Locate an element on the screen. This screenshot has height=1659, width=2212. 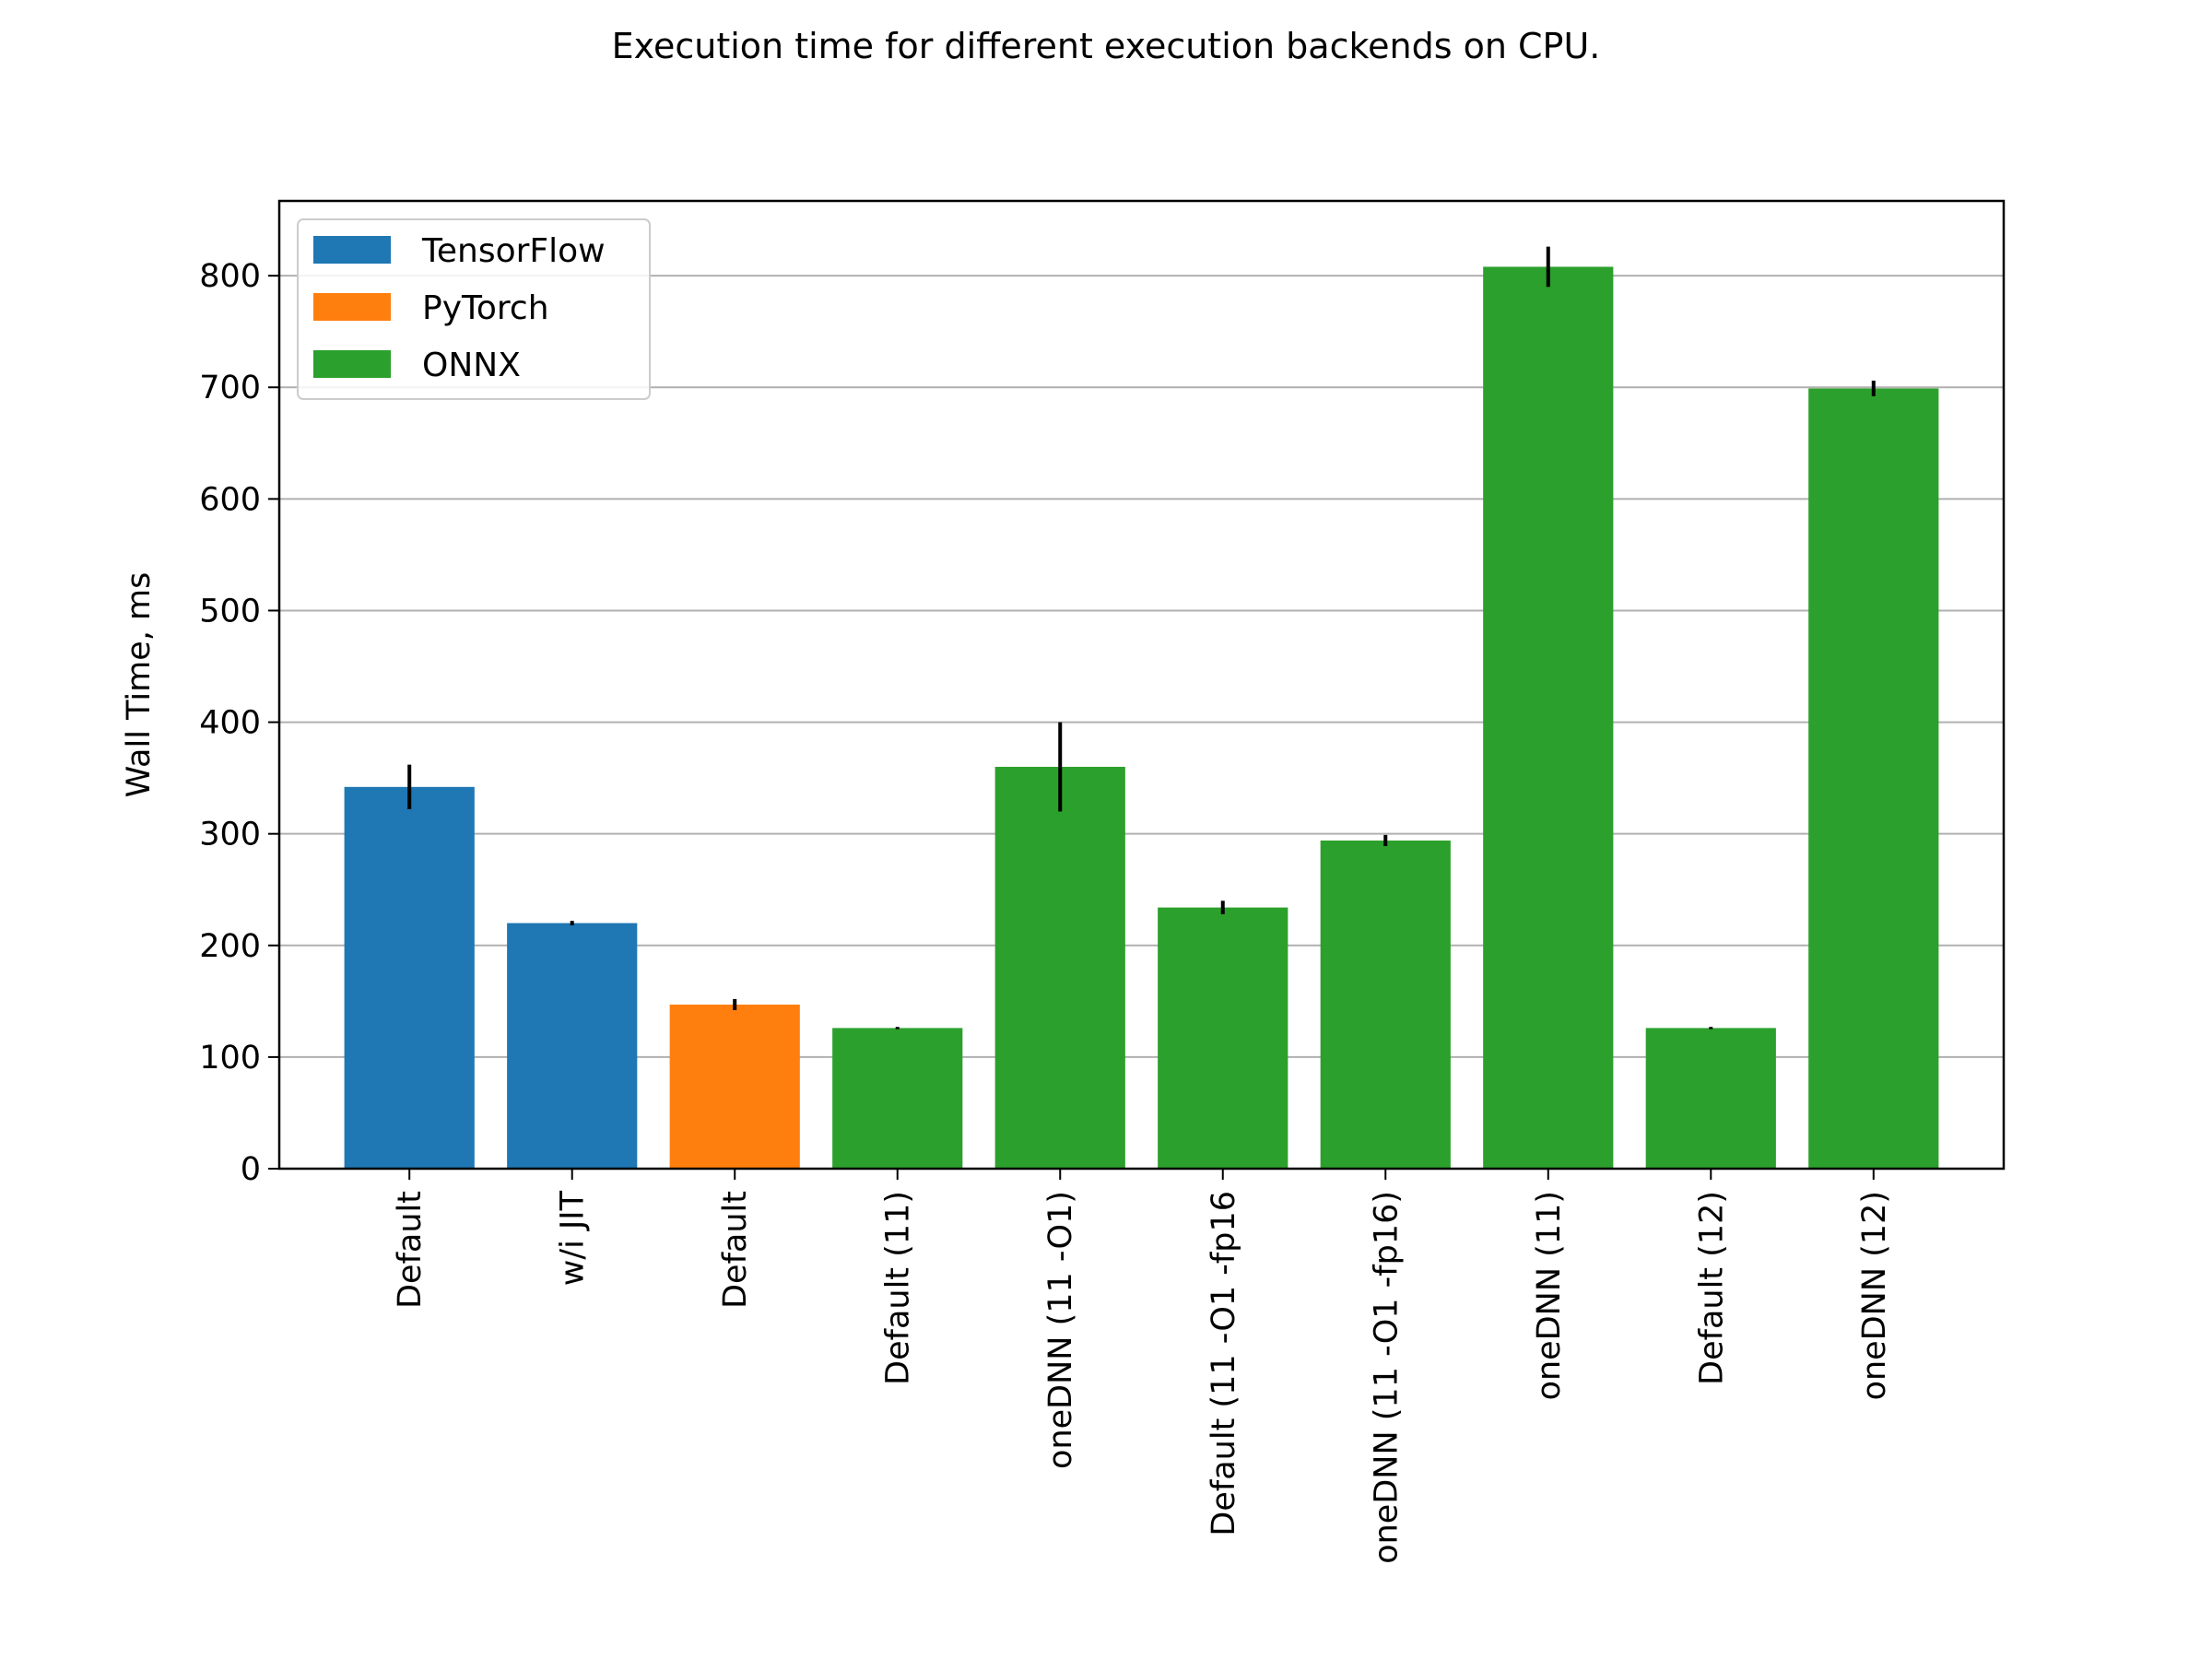
y-tick-label: 100 is located at coordinates (230, 1058).